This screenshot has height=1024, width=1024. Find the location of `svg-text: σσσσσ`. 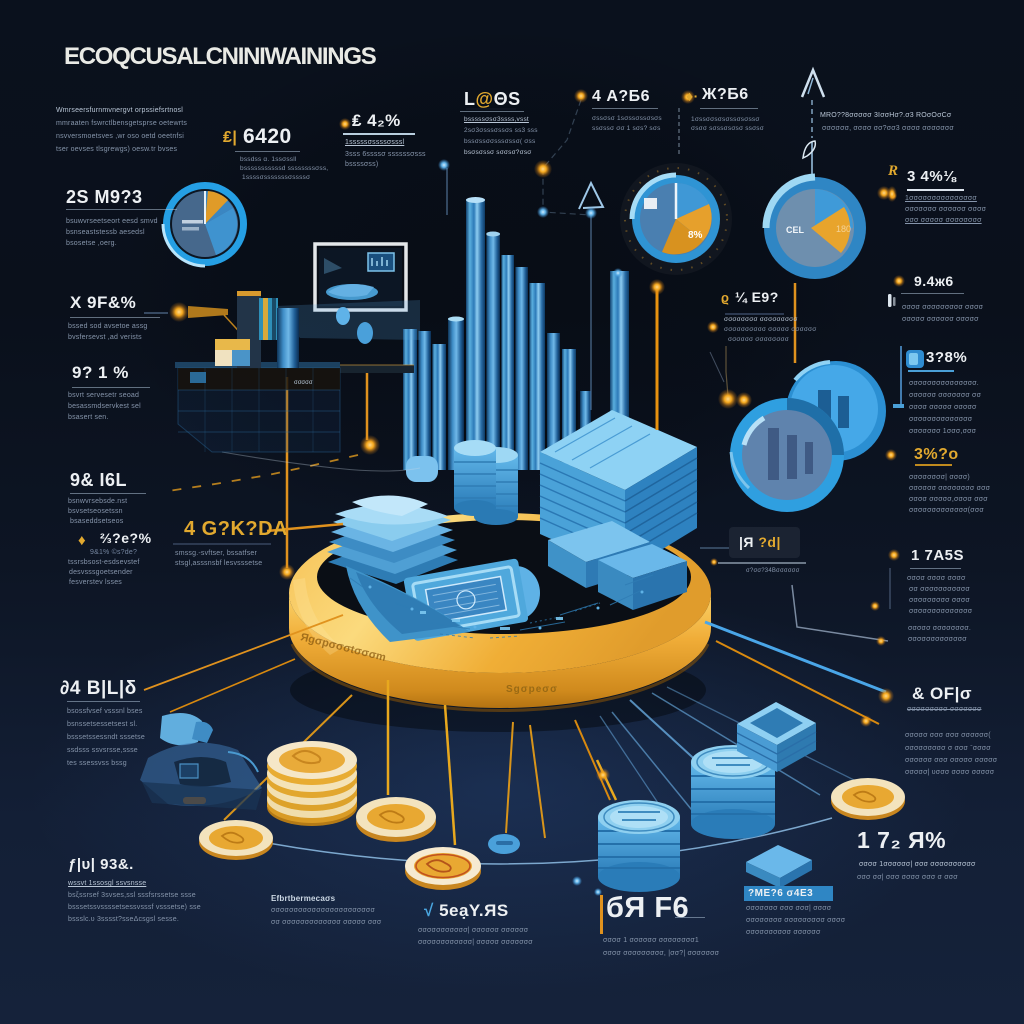

svg-text: σσσσσ is located at coordinates (303, 383).